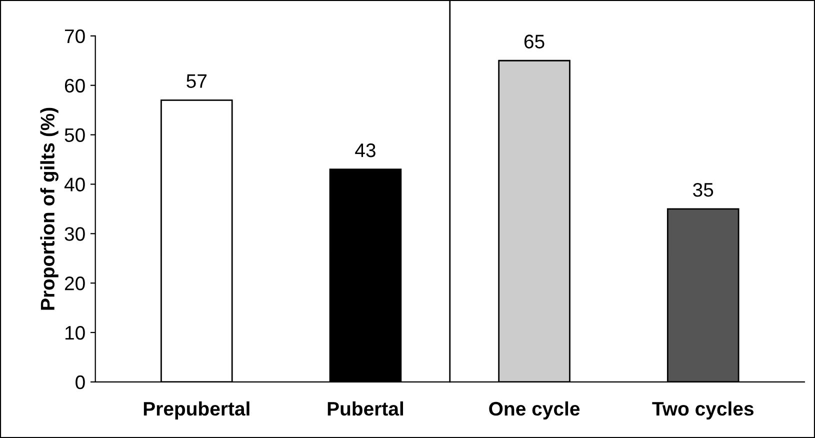 Image resolution: width=815 pixels, height=438 pixels. Describe the element at coordinates (365, 150) in the screenshot. I see `data-label: 43` at that location.